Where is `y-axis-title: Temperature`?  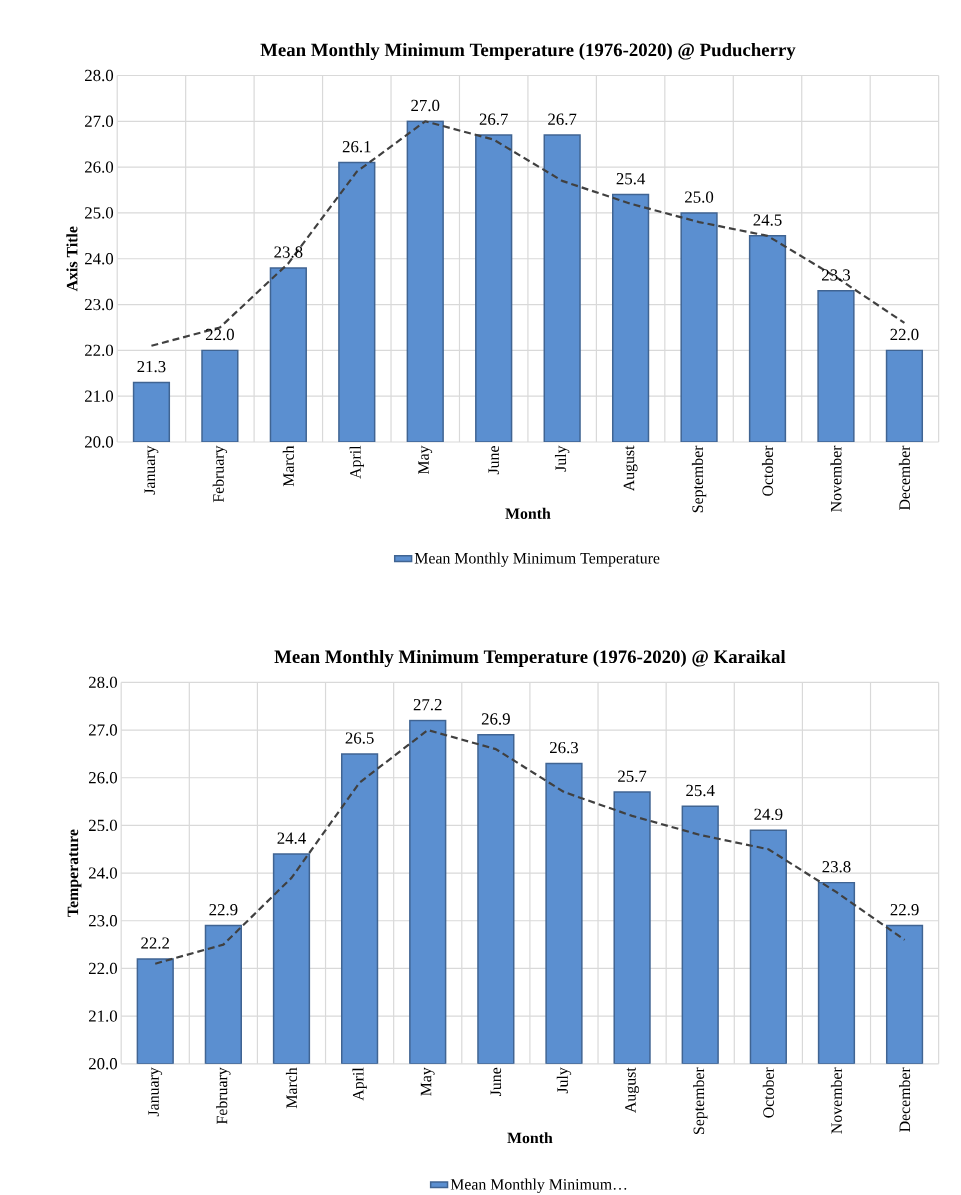 y-axis-title: Temperature is located at coordinates (74, 873).